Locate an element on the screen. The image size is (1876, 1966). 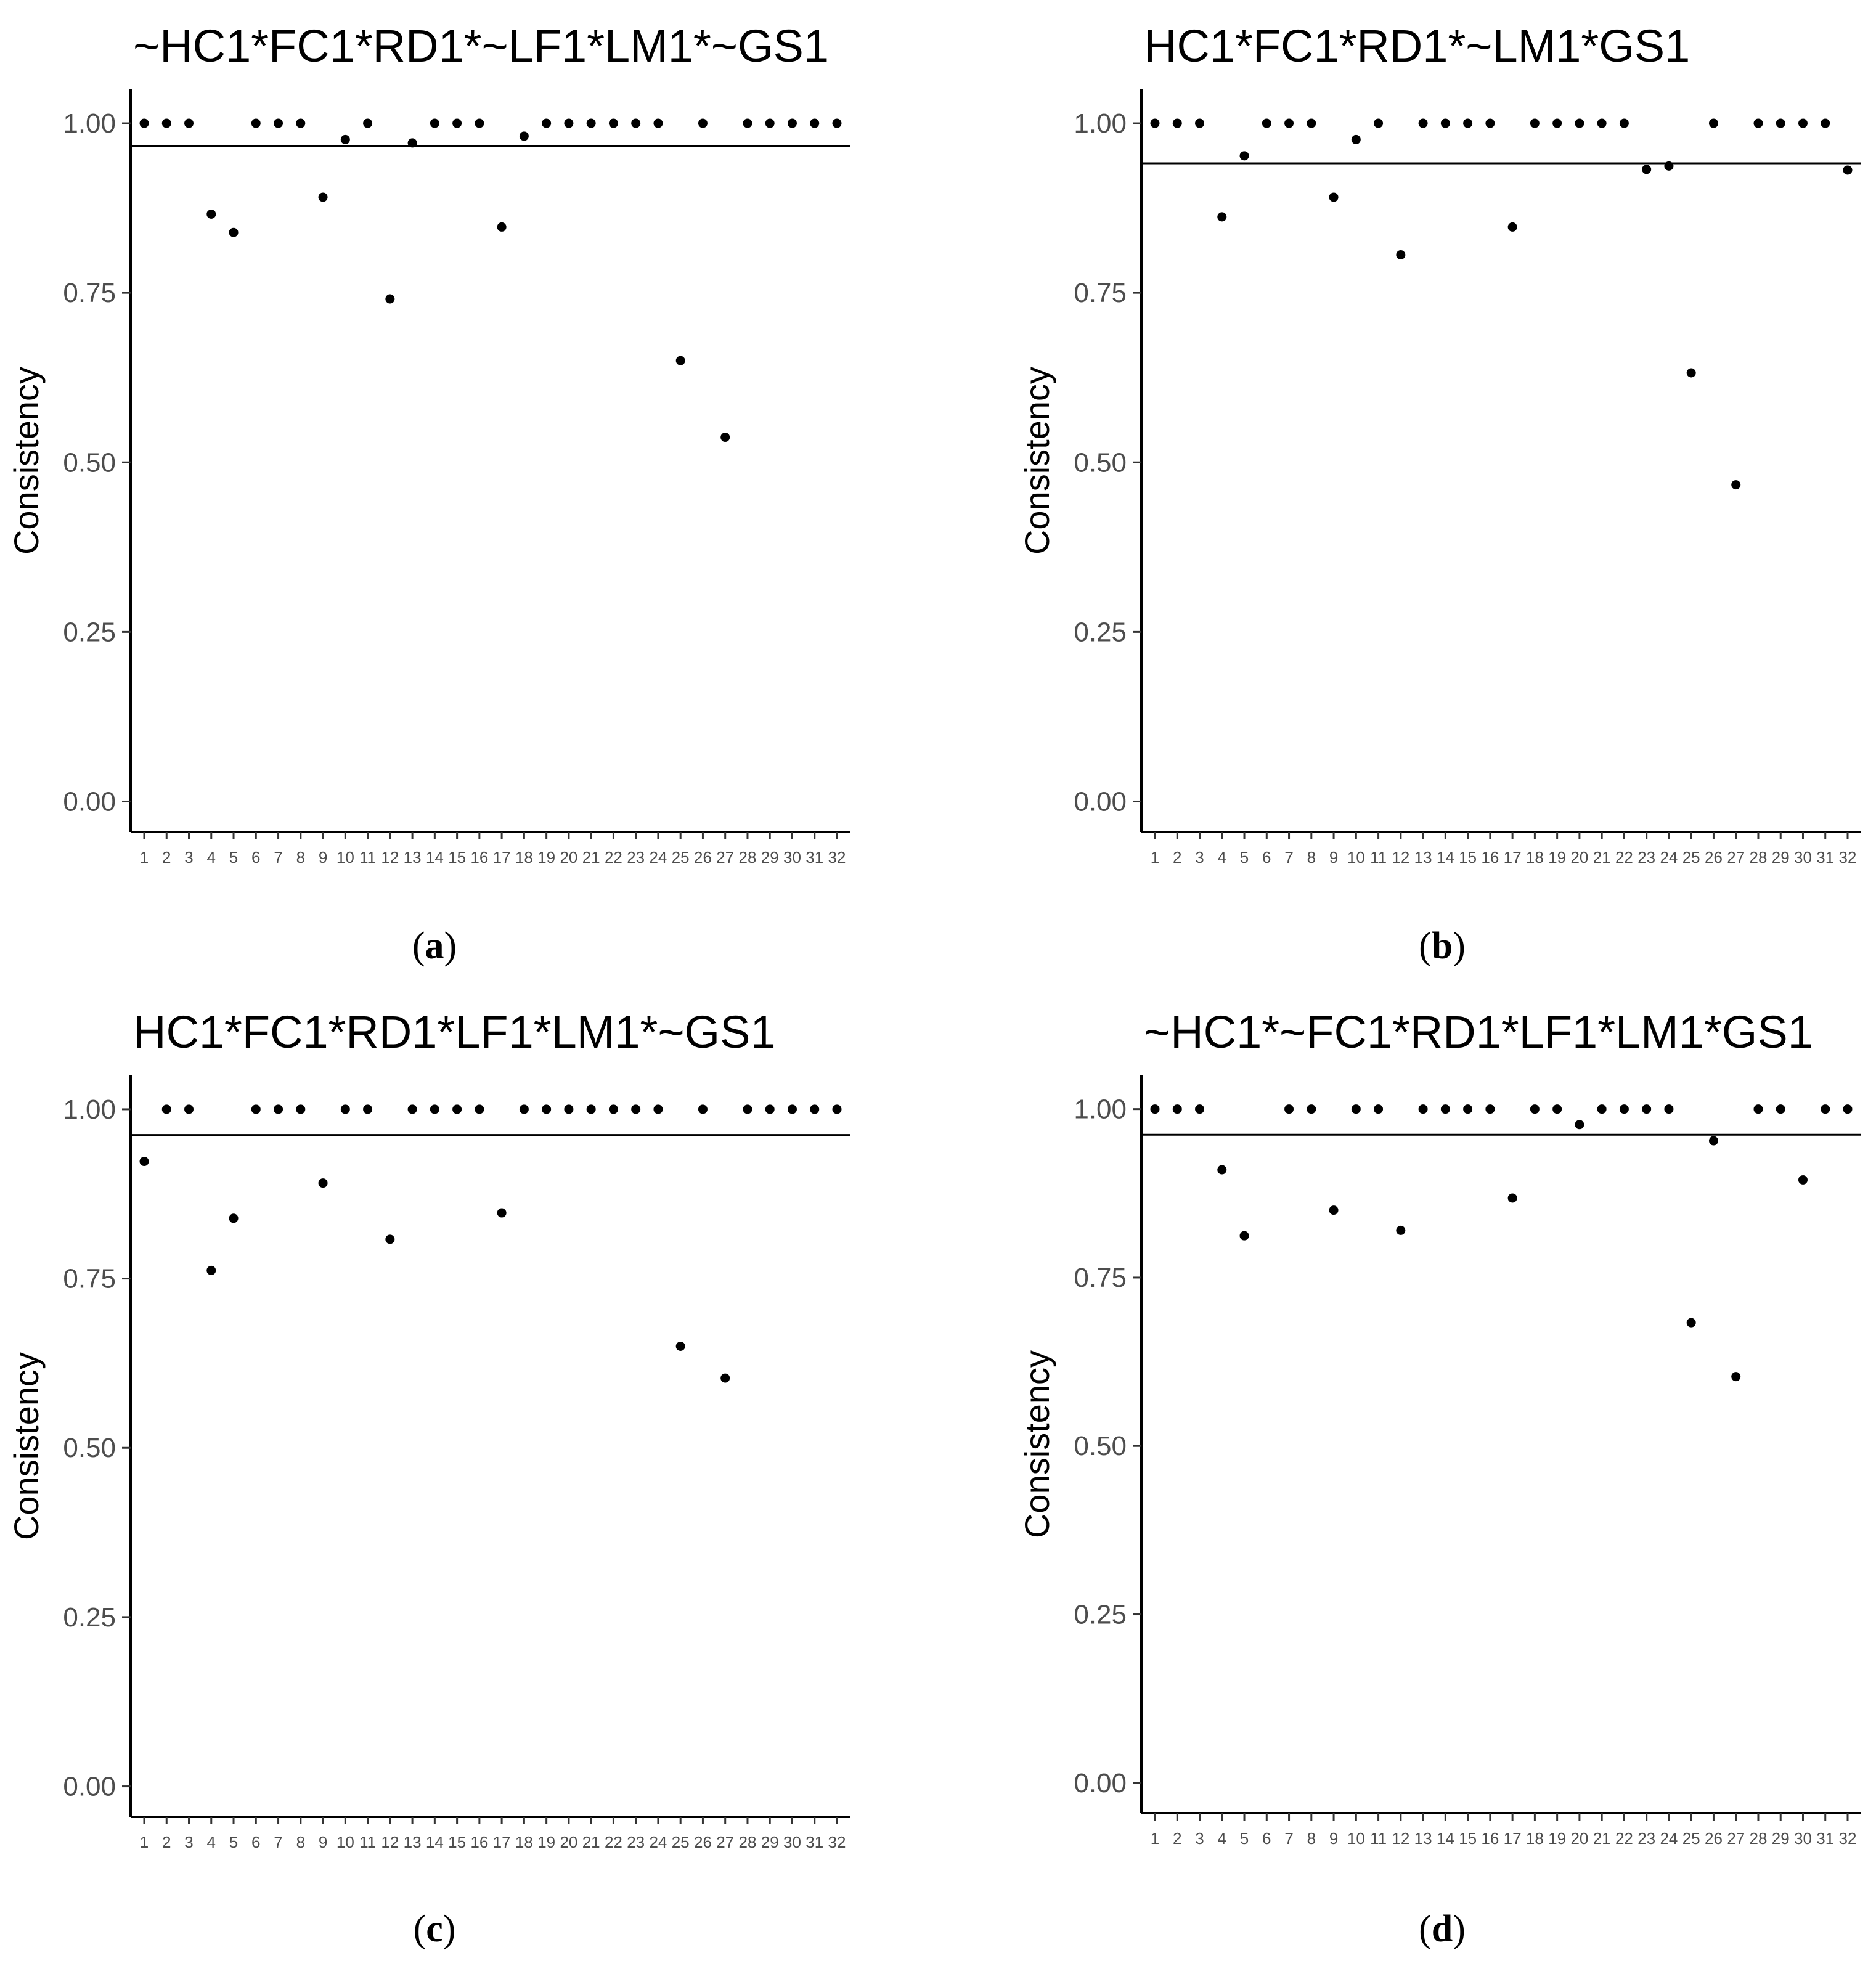
y-tick-label: 1.00 is located at coordinates (1100, 123).